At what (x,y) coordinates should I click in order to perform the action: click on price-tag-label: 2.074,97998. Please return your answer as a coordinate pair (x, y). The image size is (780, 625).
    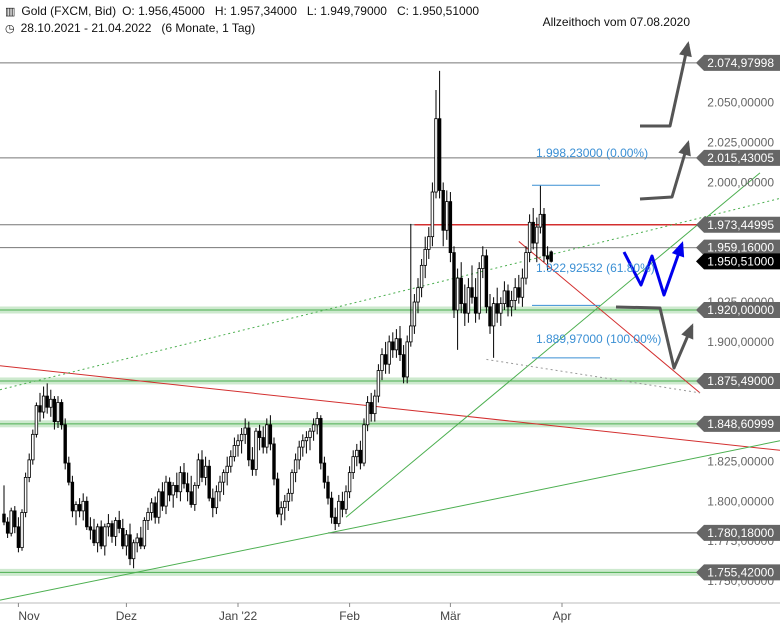
    Looking at the image, I should click on (740, 63).